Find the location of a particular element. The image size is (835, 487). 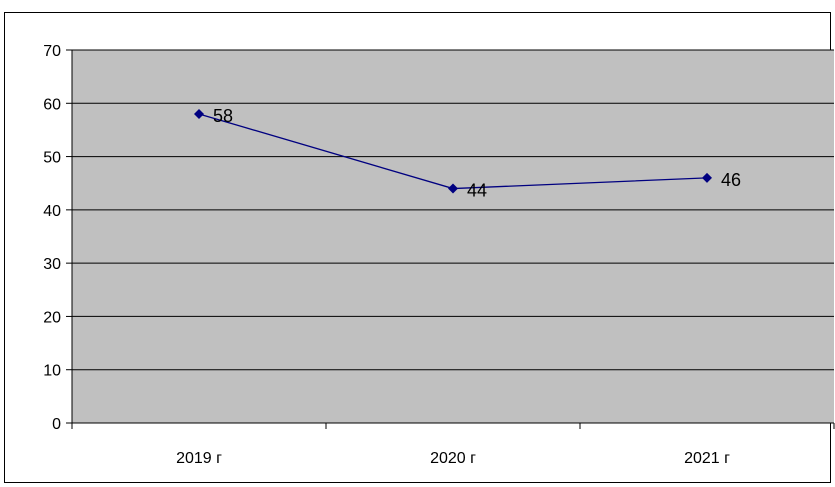

series-line is located at coordinates (453, 151).